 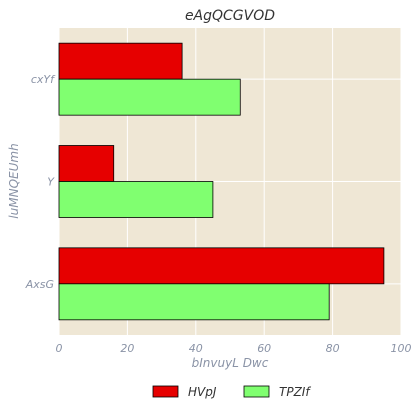 What do you see at coordinates (39, 284) in the screenshot?
I see `y-tick-label: AxsG` at bounding box center [39, 284].